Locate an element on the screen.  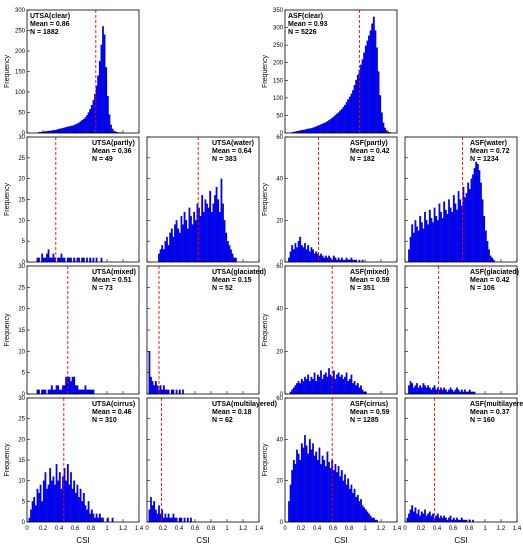
axes-frame is located at coordinates (203, 330).